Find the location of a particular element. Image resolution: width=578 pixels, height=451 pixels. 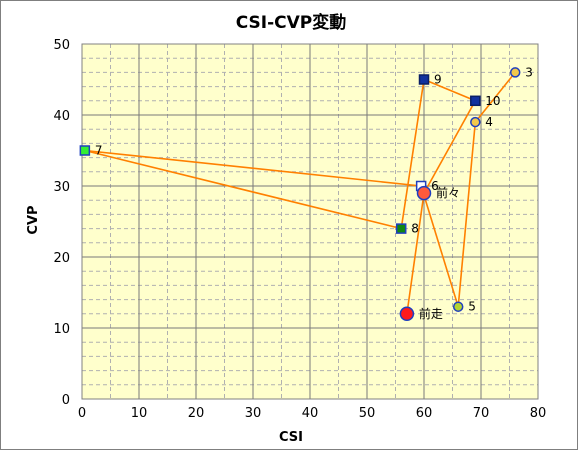

x-tick-label: 70 is located at coordinates (481, 413).